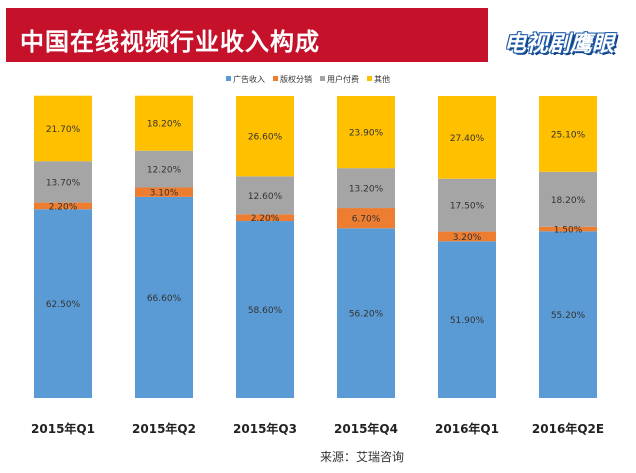 This screenshot has width=636, height=473. I want to click on data-label: 17.50%, so click(467, 207).